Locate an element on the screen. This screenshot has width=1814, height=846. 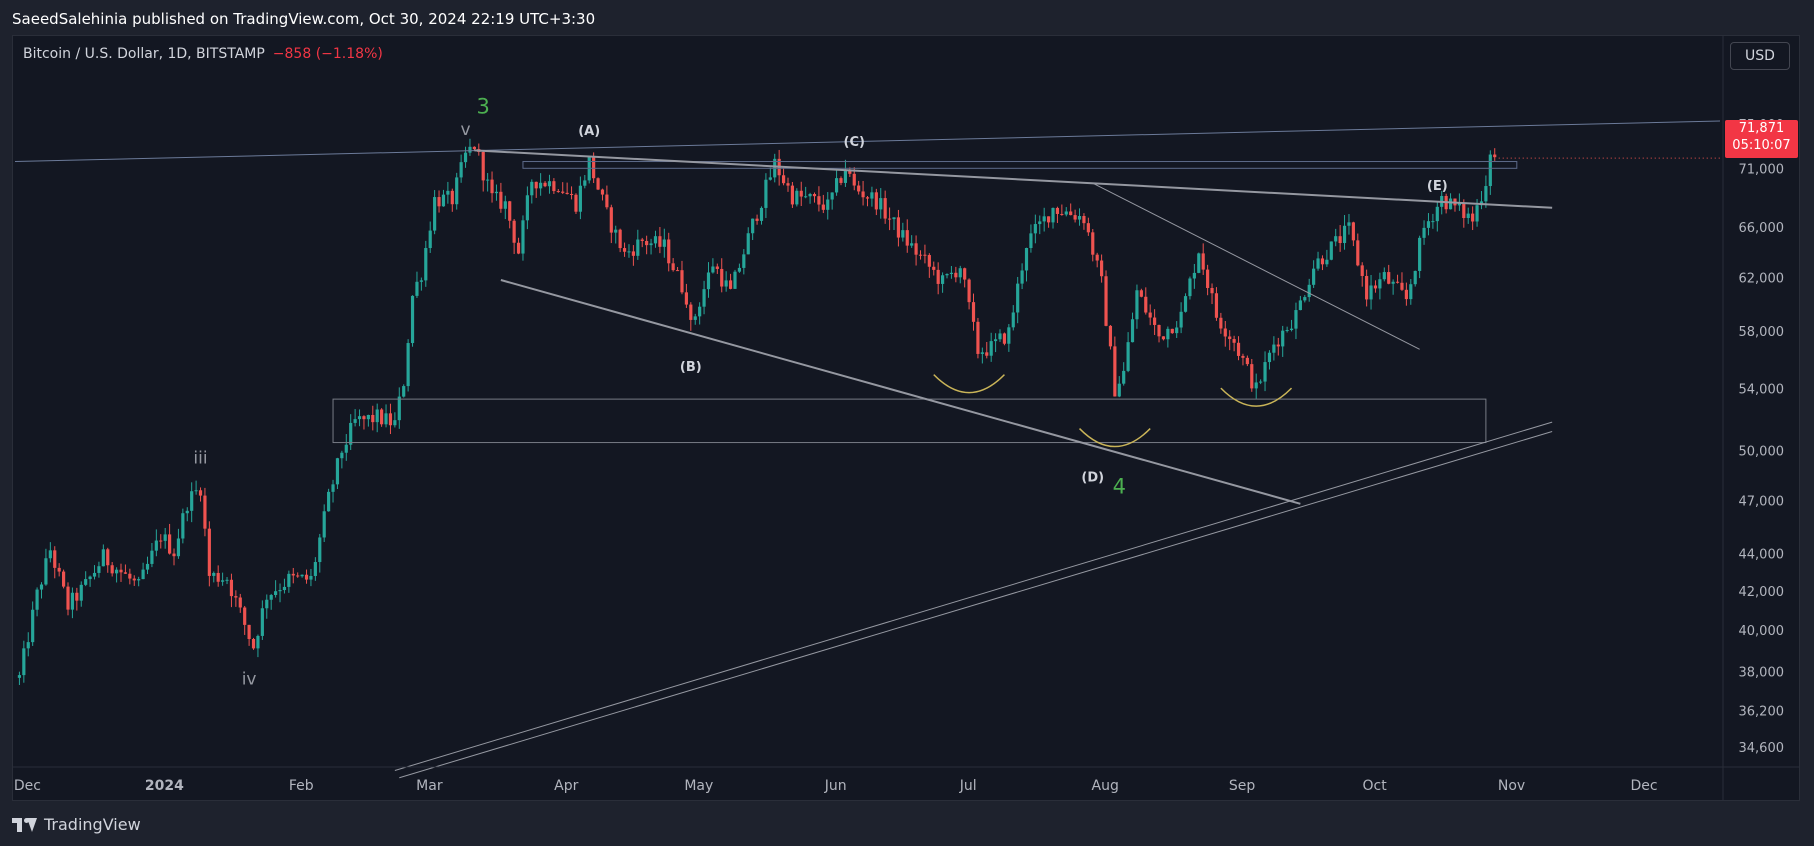
trend-thin-line is located at coordinates (1256, 266).